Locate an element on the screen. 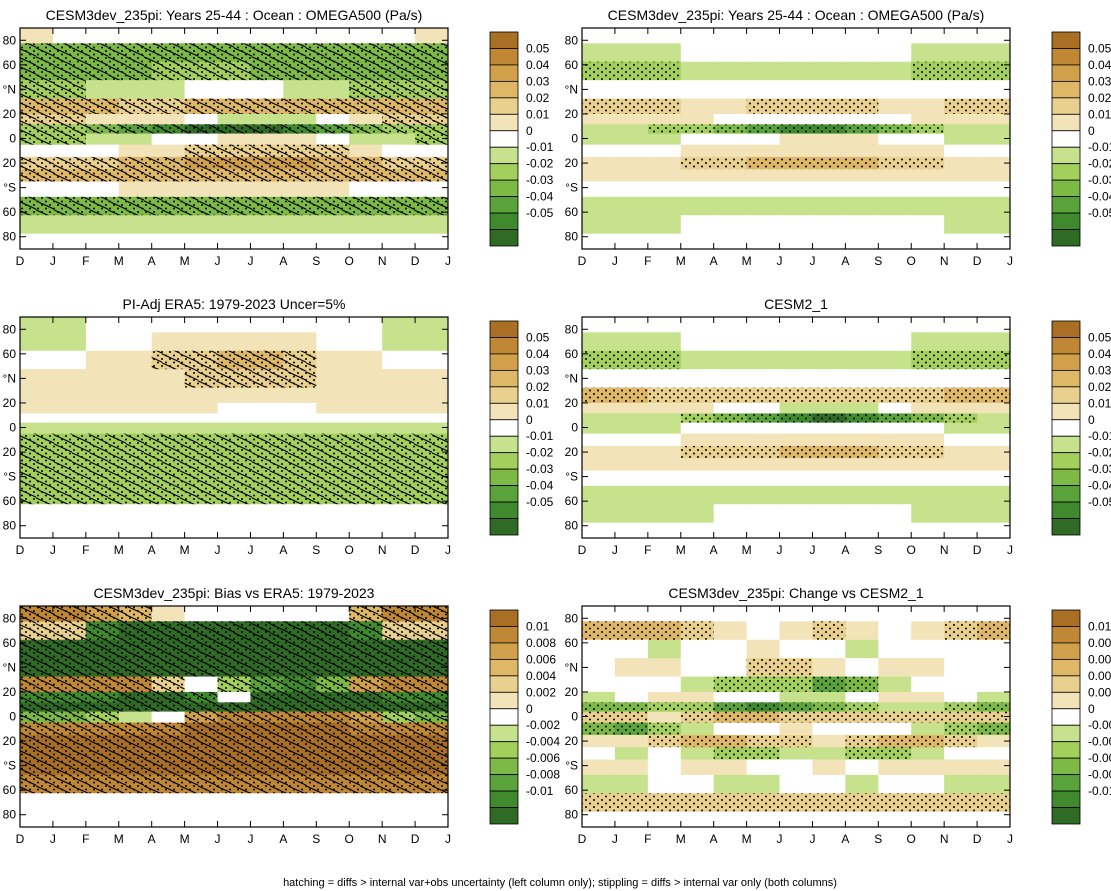 The image size is (1111, 891). legend-label: 0.03 is located at coordinates (1099, 370).